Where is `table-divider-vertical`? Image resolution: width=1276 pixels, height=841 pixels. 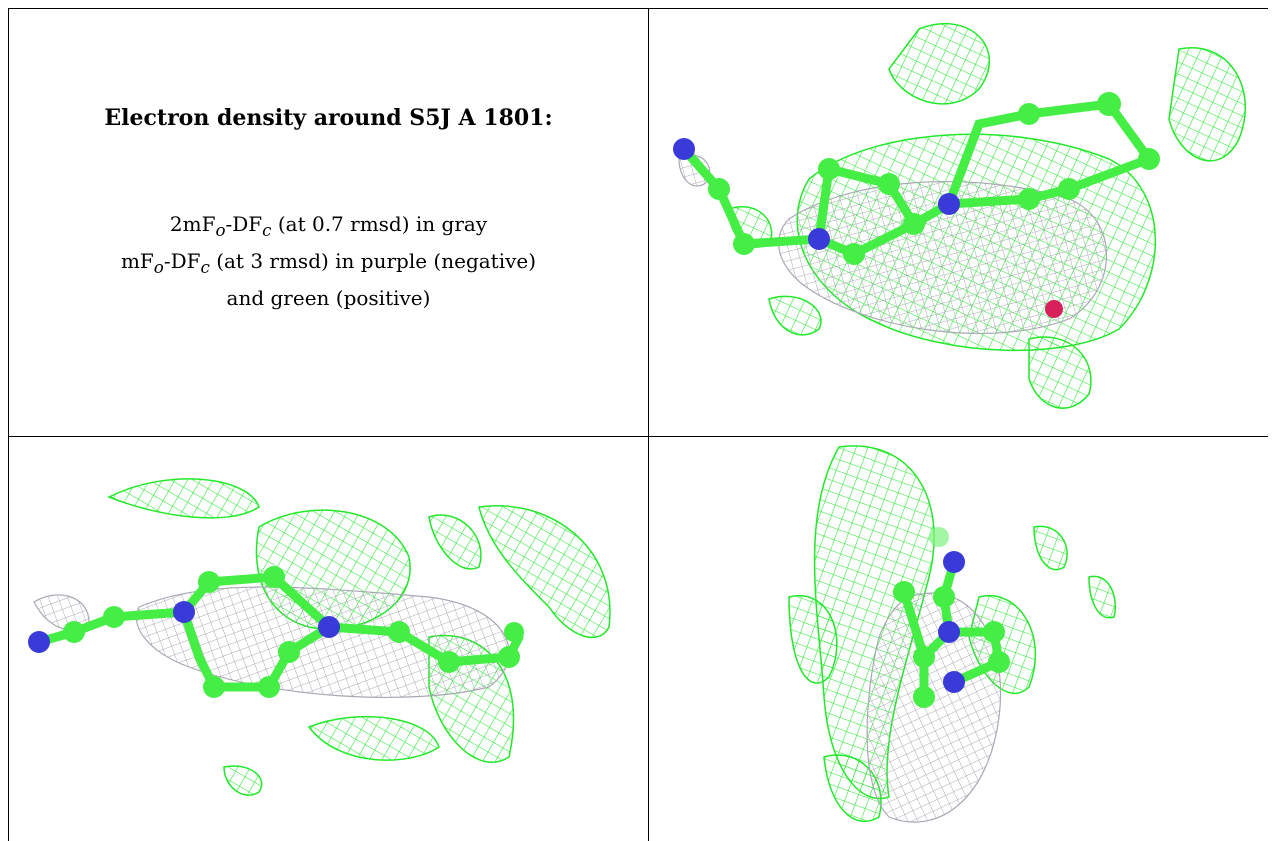 table-divider-vertical is located at coordinates (648, 424).